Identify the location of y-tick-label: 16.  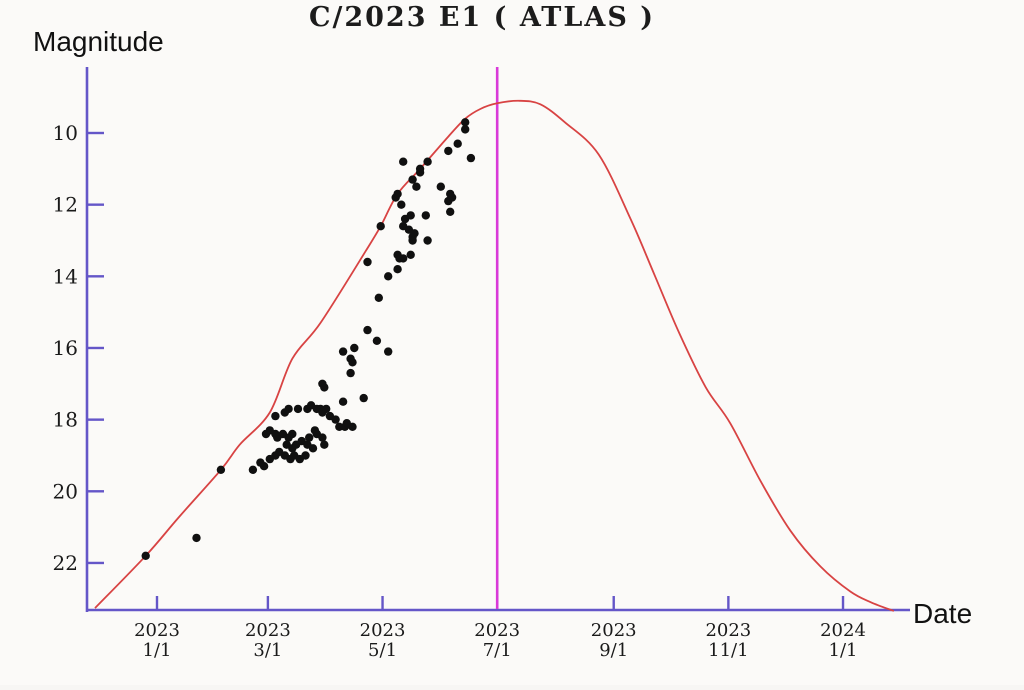
(65, 348).